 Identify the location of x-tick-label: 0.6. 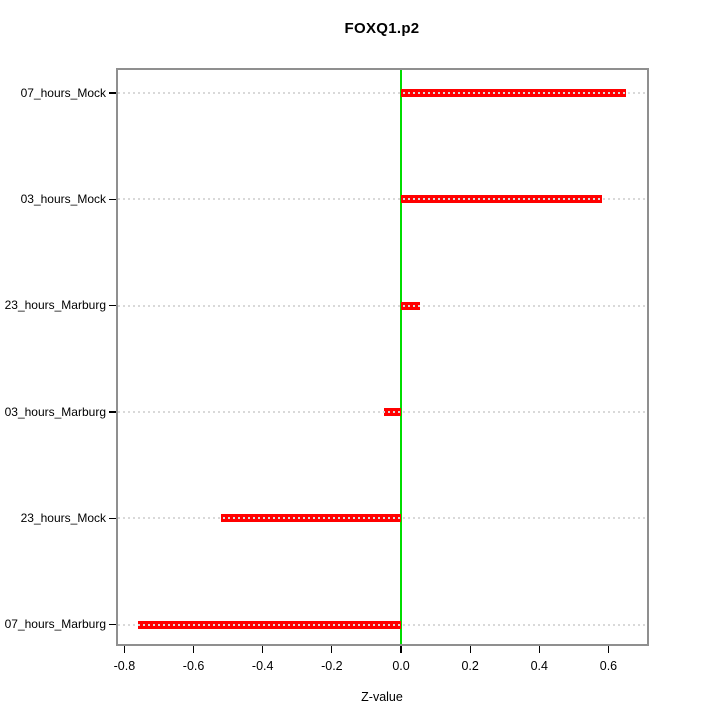
(608, 666).